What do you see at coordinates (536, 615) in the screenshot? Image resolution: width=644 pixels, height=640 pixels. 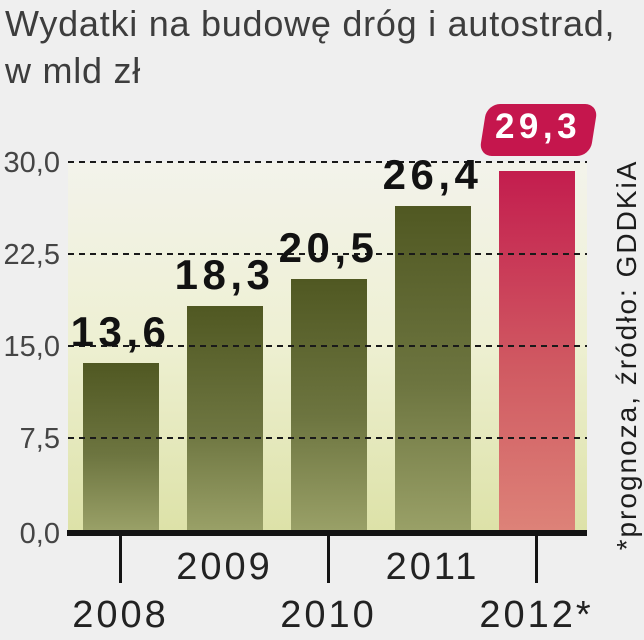 I see `x-axis-label-2012*: 2012*` at bounding box center [536, 615].